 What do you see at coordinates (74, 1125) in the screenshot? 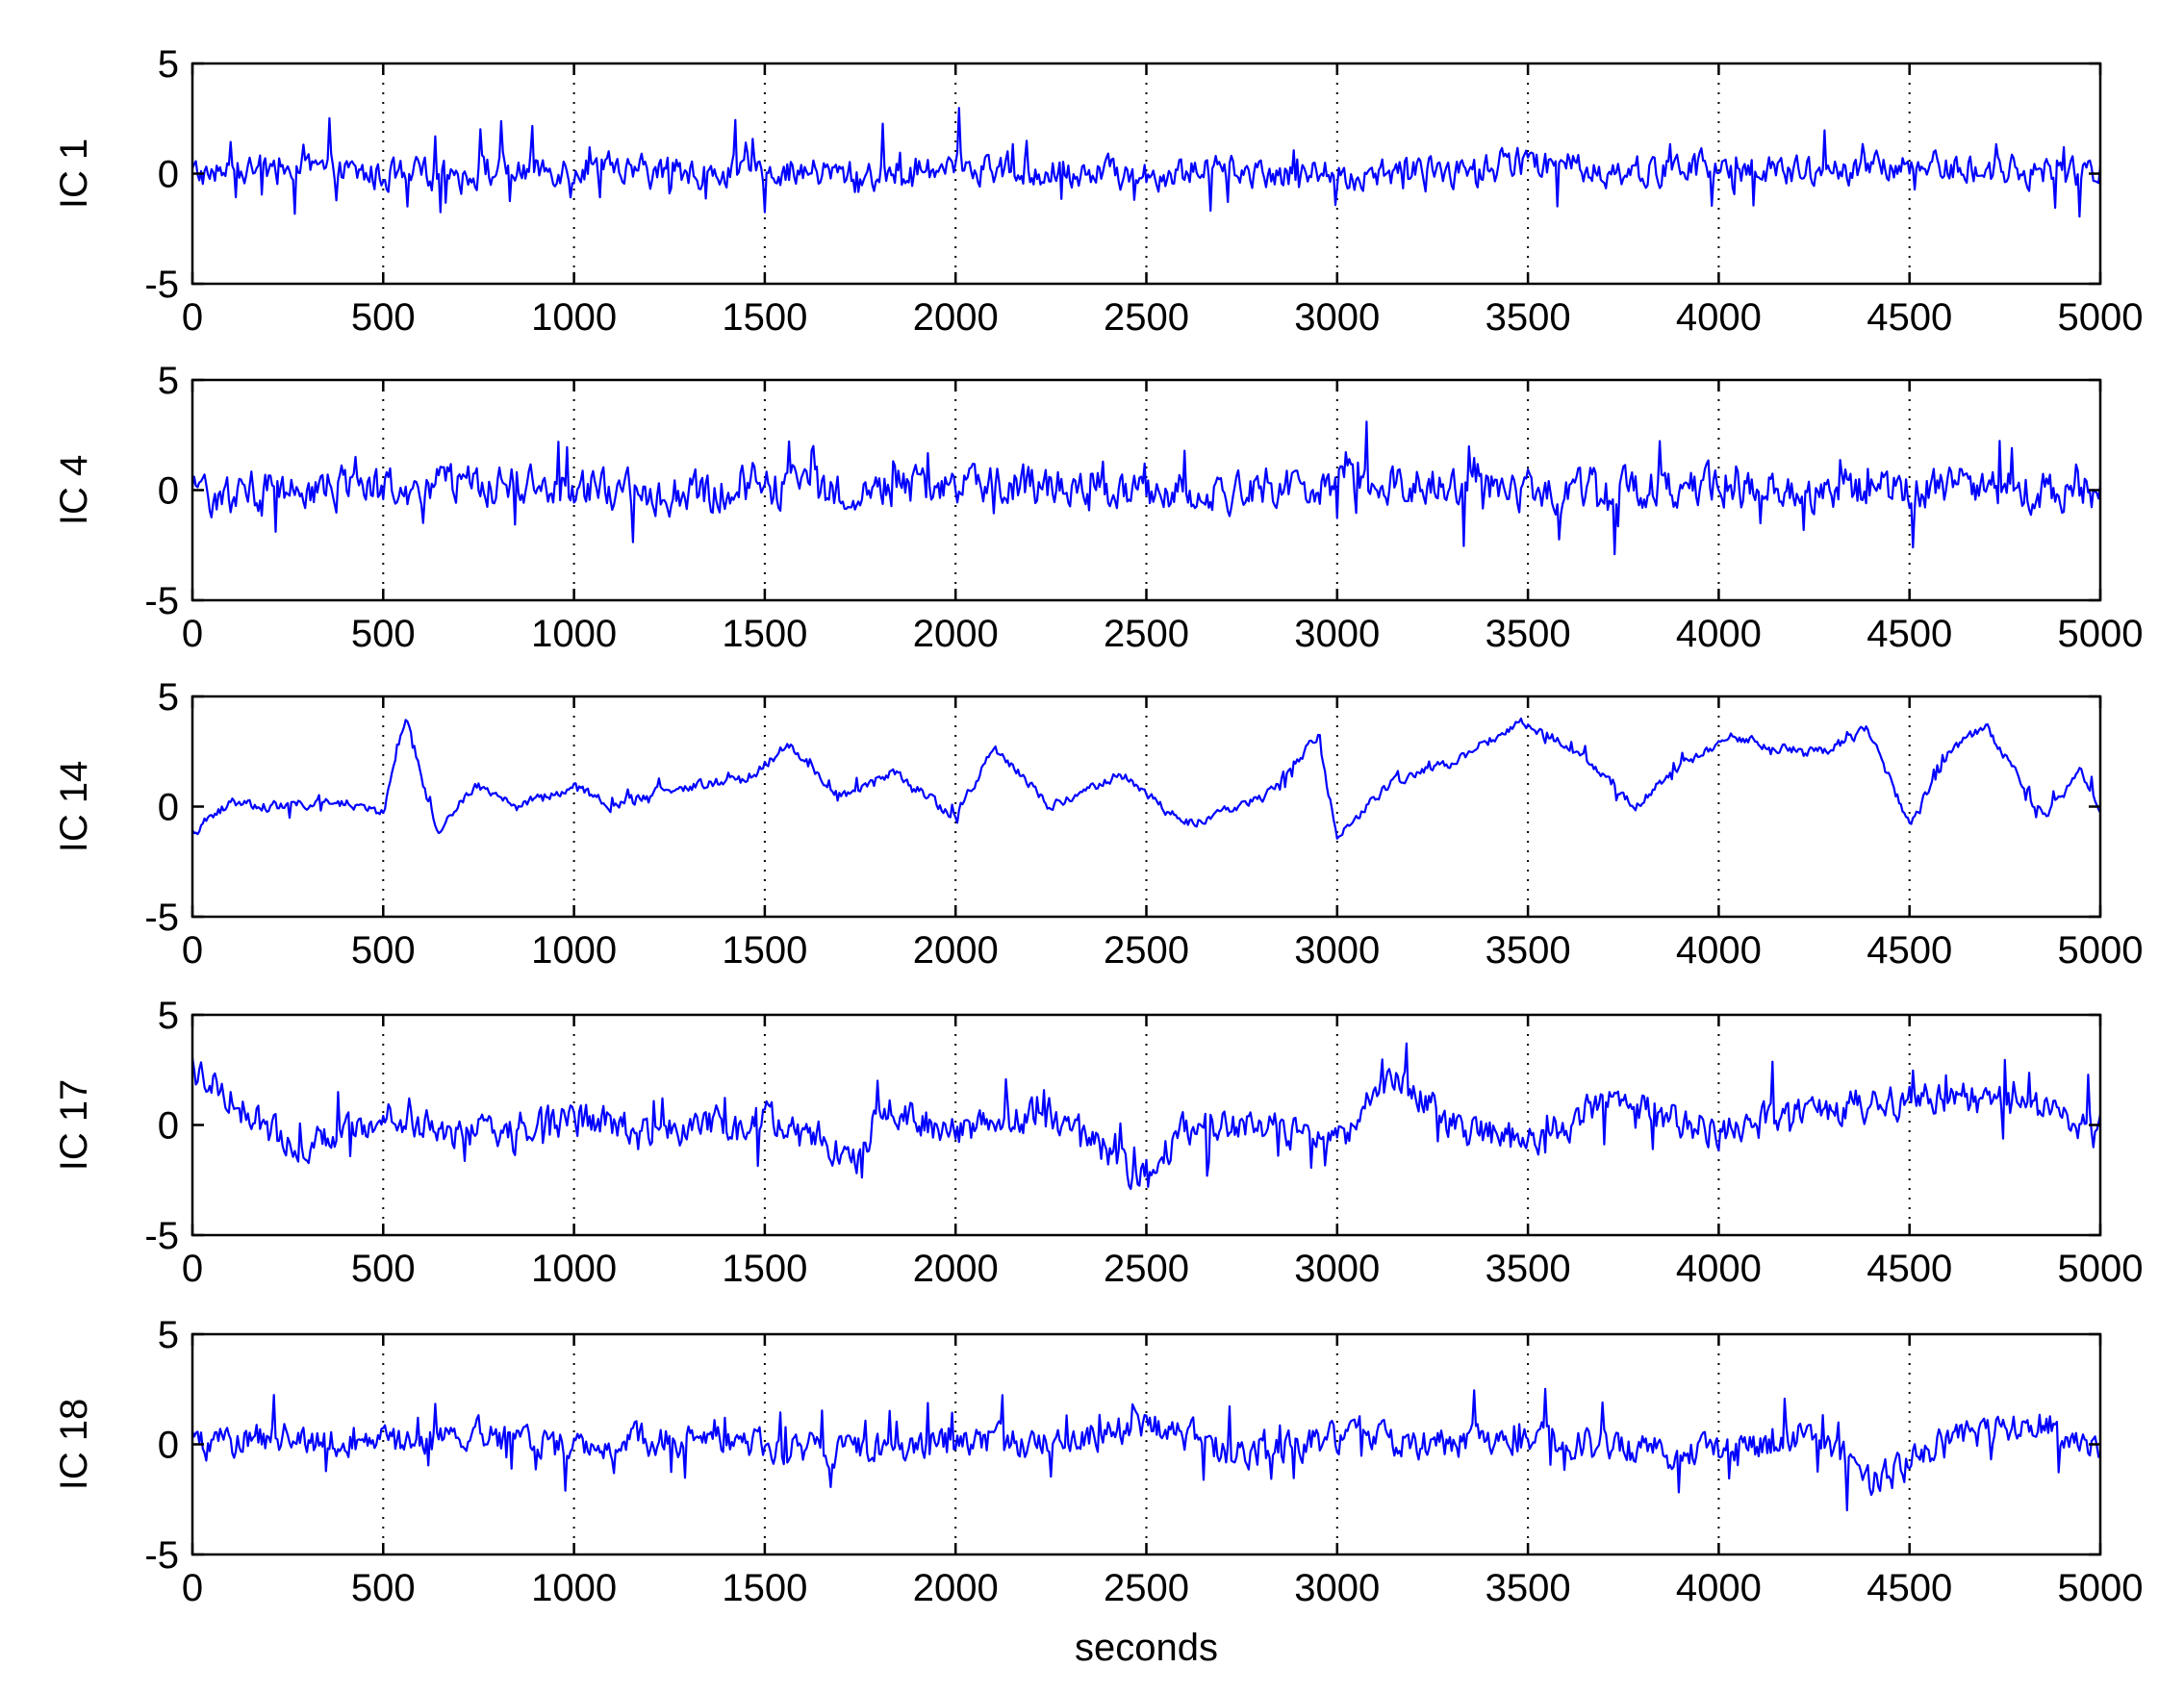
I see `y-axis-title: IC 17` at bounding box center [74, 1125].